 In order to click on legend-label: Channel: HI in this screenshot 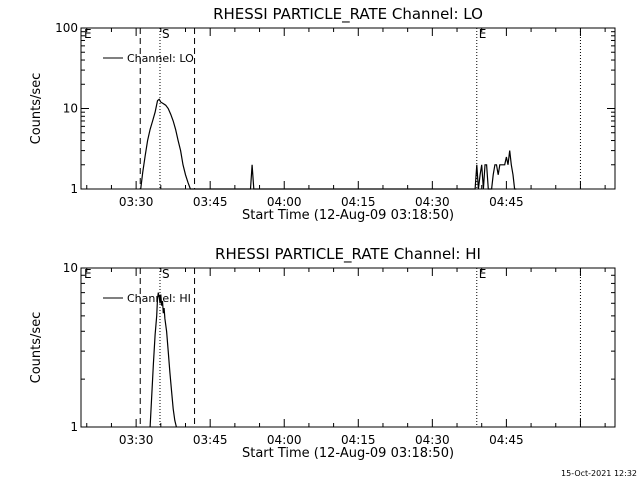, I will do `click(159, 298)`.